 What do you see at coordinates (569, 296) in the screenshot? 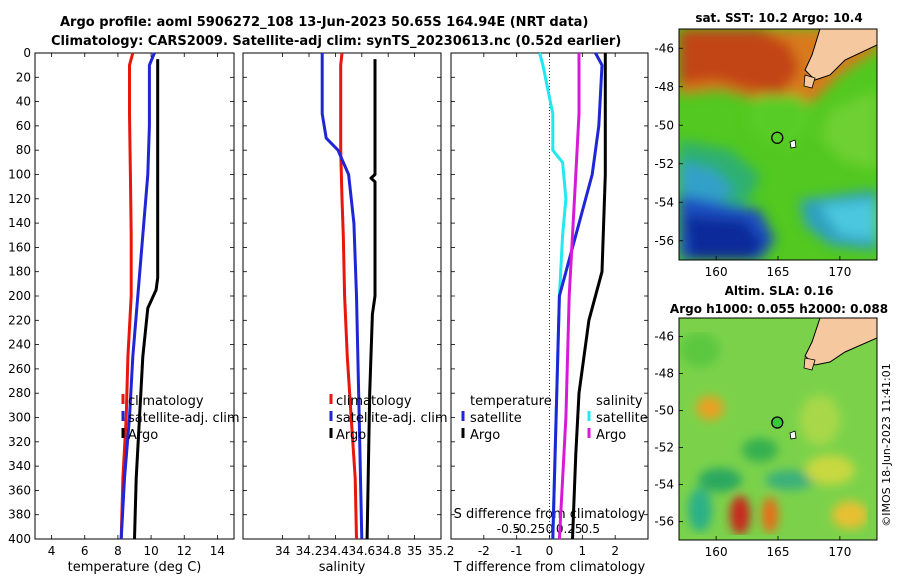
I see `difference-line-s-satellite` at bounding box center [569, 296].